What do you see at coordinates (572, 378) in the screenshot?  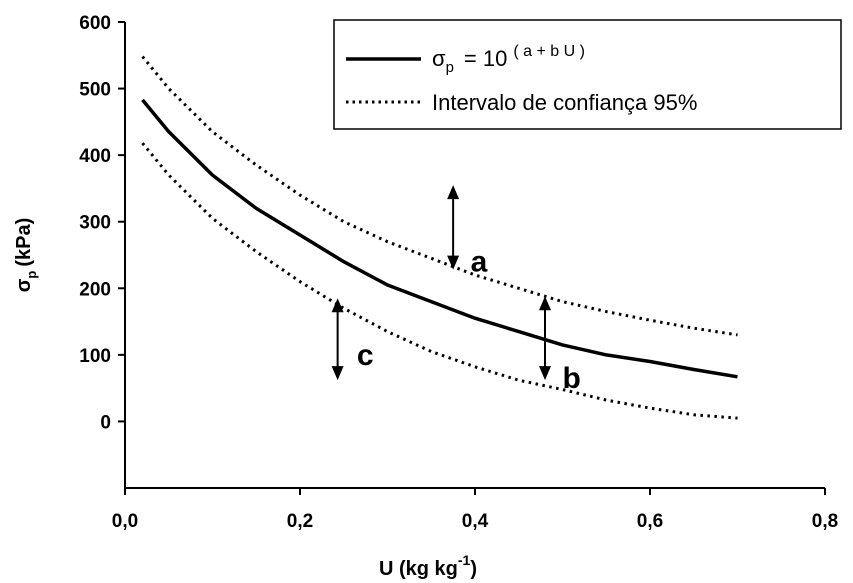 I see `annotation-label-b: b` at bounding box center [572, 378].